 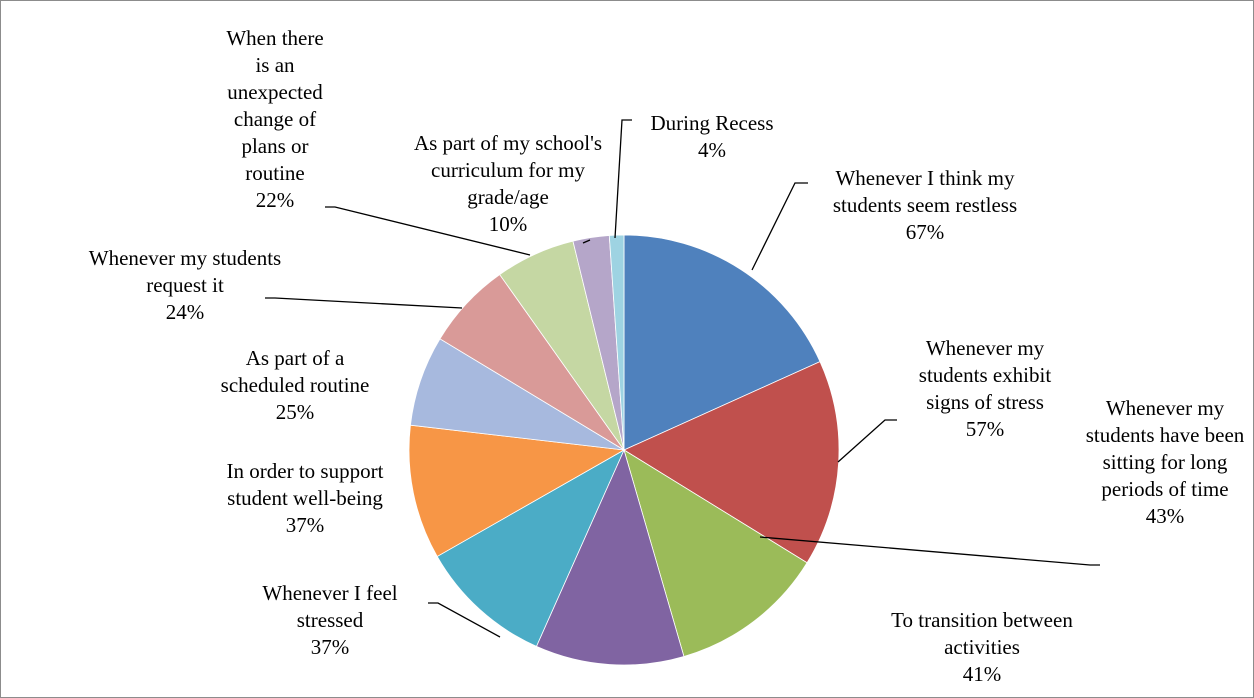 I want to click on slice-name: Whenever I feel stressed, so click(x=330, y=606).